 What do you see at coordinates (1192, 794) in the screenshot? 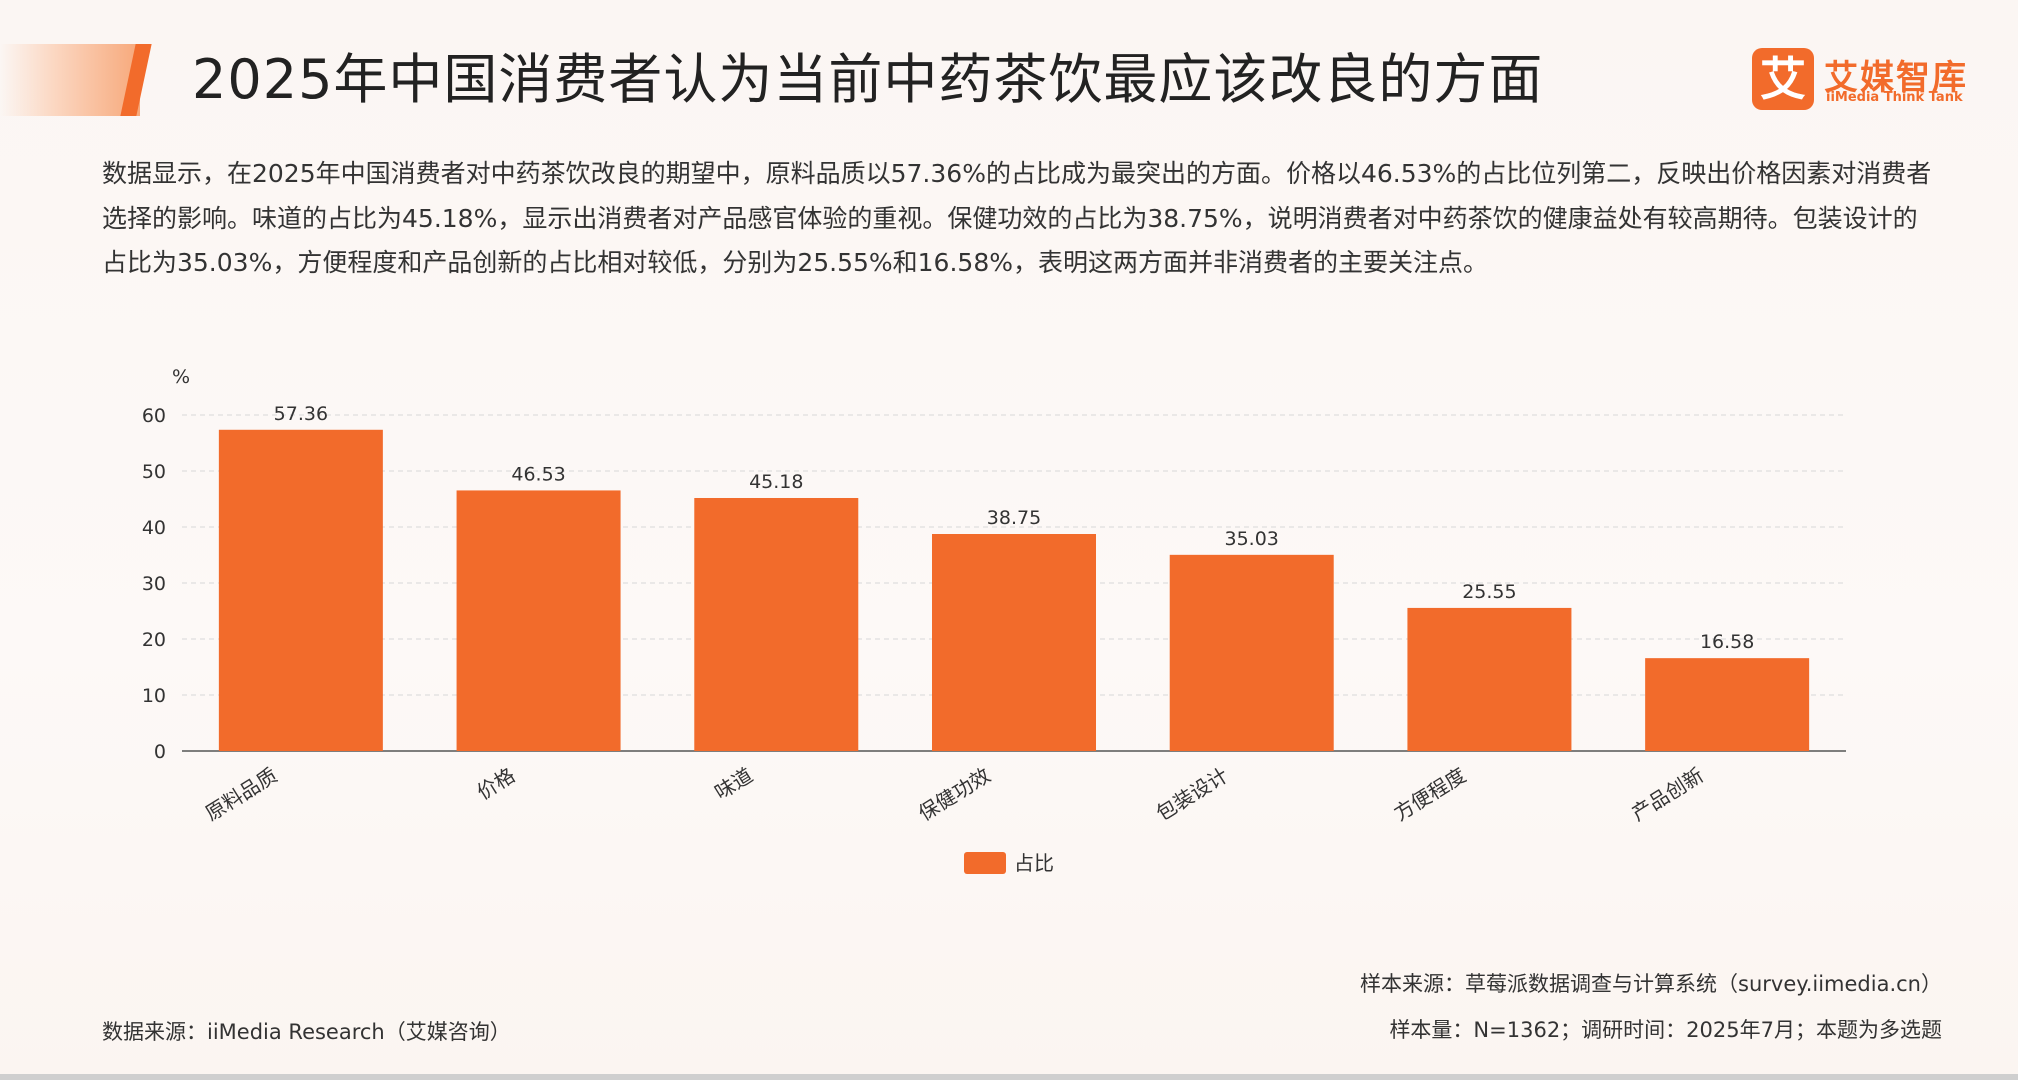
I see `x-tick-label: 包装设计` at bounding box center [1192, 794].